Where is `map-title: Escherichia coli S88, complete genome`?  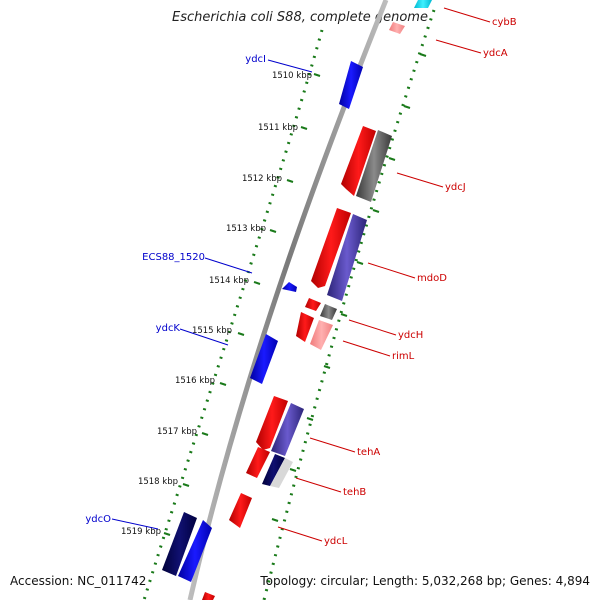
map-title: Escherichia coli S88, complete genome is located at coordinates (300, 17).